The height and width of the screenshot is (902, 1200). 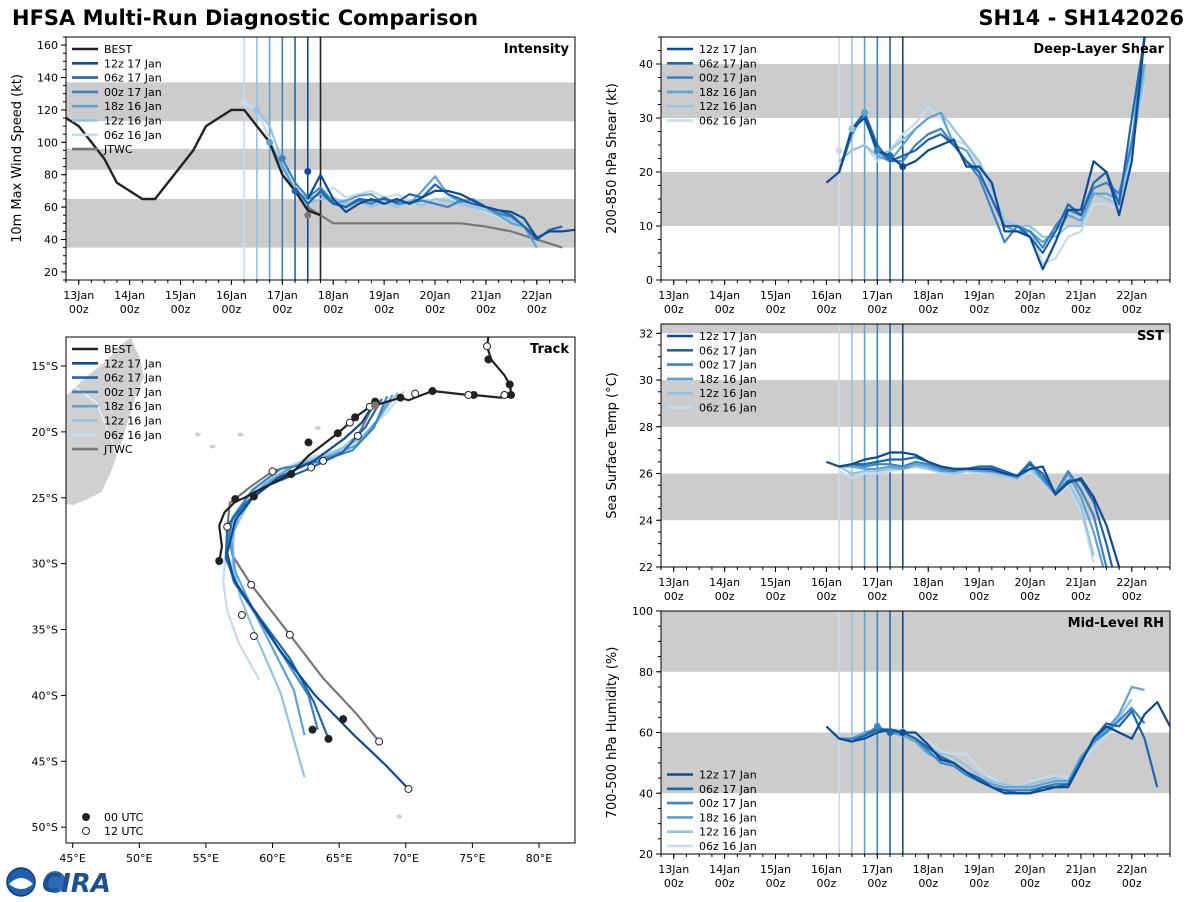 What do you see at coordinates (649, 280) in the screenshot?
I see `shear-ytick-label: 0` at bounding box center [649, 280].